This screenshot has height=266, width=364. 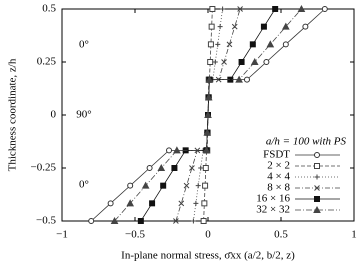 What do you see at coordinates (62, 235) in the screenshot?
I see `x-tick-label: −1` at bounding box center [62, 235].